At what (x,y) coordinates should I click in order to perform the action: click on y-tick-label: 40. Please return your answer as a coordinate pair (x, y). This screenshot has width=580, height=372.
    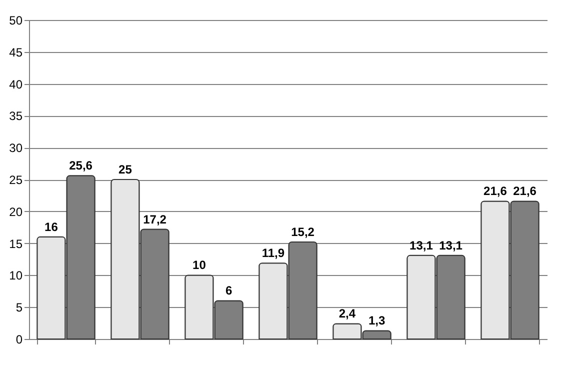
    Looking at the image, I should click on (16, 84).